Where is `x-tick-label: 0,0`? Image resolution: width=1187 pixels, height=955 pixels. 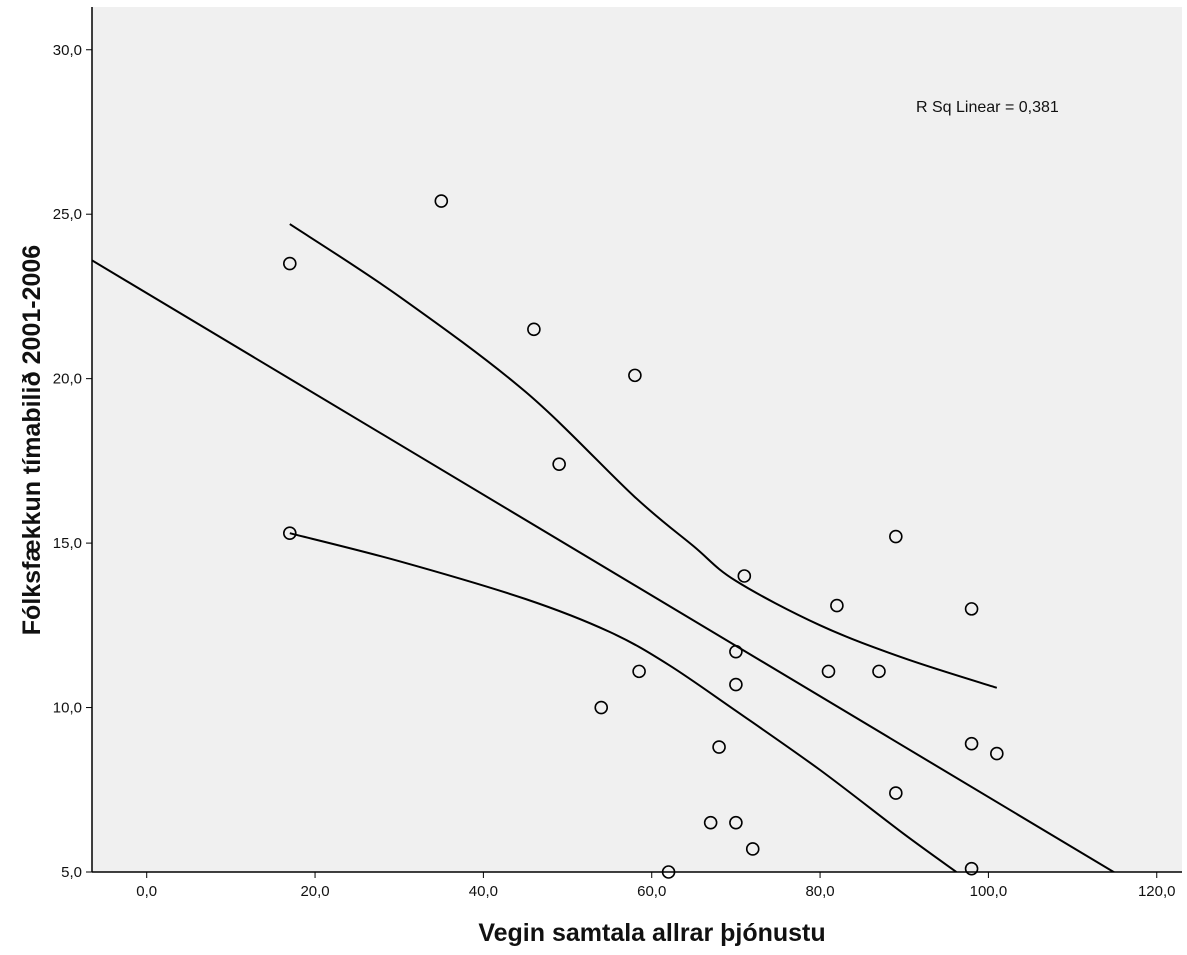
x-tick-label: 0,0 is located at coordinates (146, 891).